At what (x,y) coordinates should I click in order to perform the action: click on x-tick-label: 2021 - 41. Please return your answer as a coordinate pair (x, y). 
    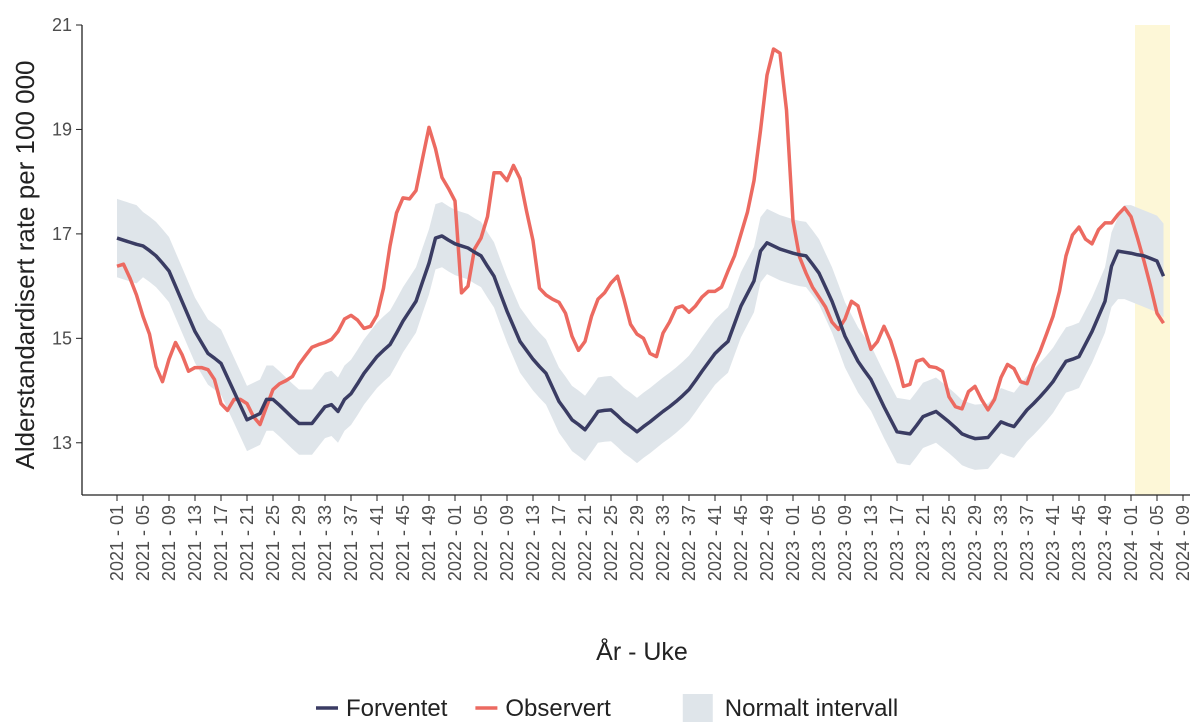
    Looking at the image, I should click on (377, 543).